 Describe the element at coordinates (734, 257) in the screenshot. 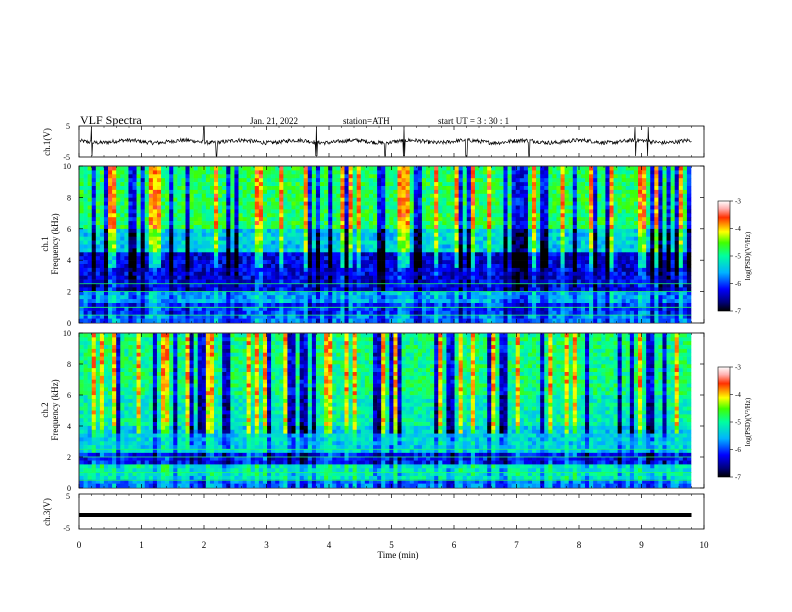

I see `ch1-colorbar: -3 -4 -5 -6 -7 log(PSD)(V²/Hz)` at that location.